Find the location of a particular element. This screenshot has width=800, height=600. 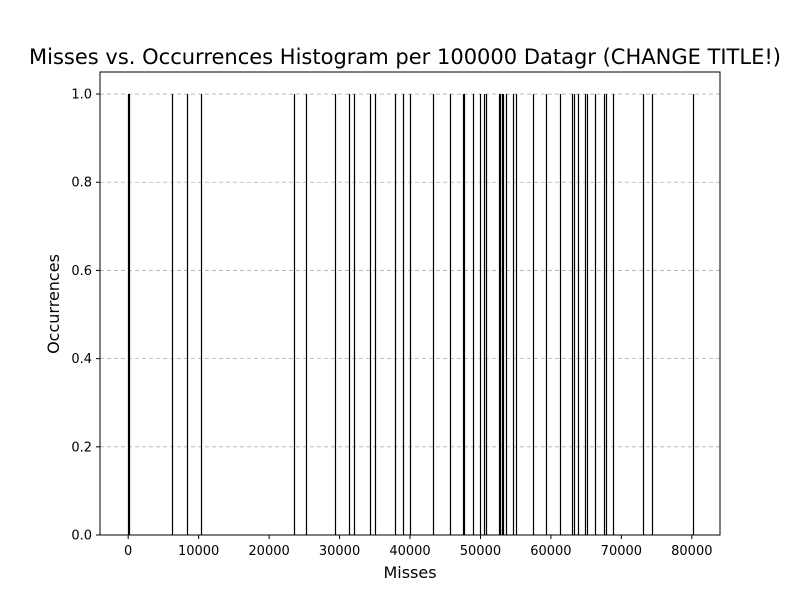

y-tick-label: 0.8 is located at coordinates (81, 183).